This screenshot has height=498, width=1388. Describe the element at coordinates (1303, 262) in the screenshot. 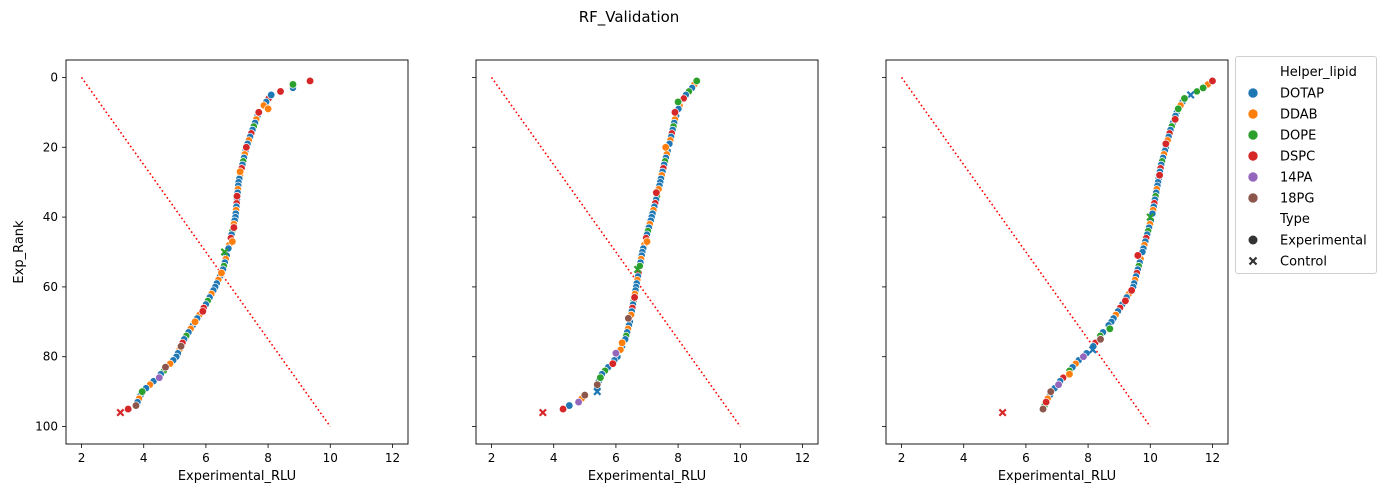

I see `legend-label: Control` at that location.